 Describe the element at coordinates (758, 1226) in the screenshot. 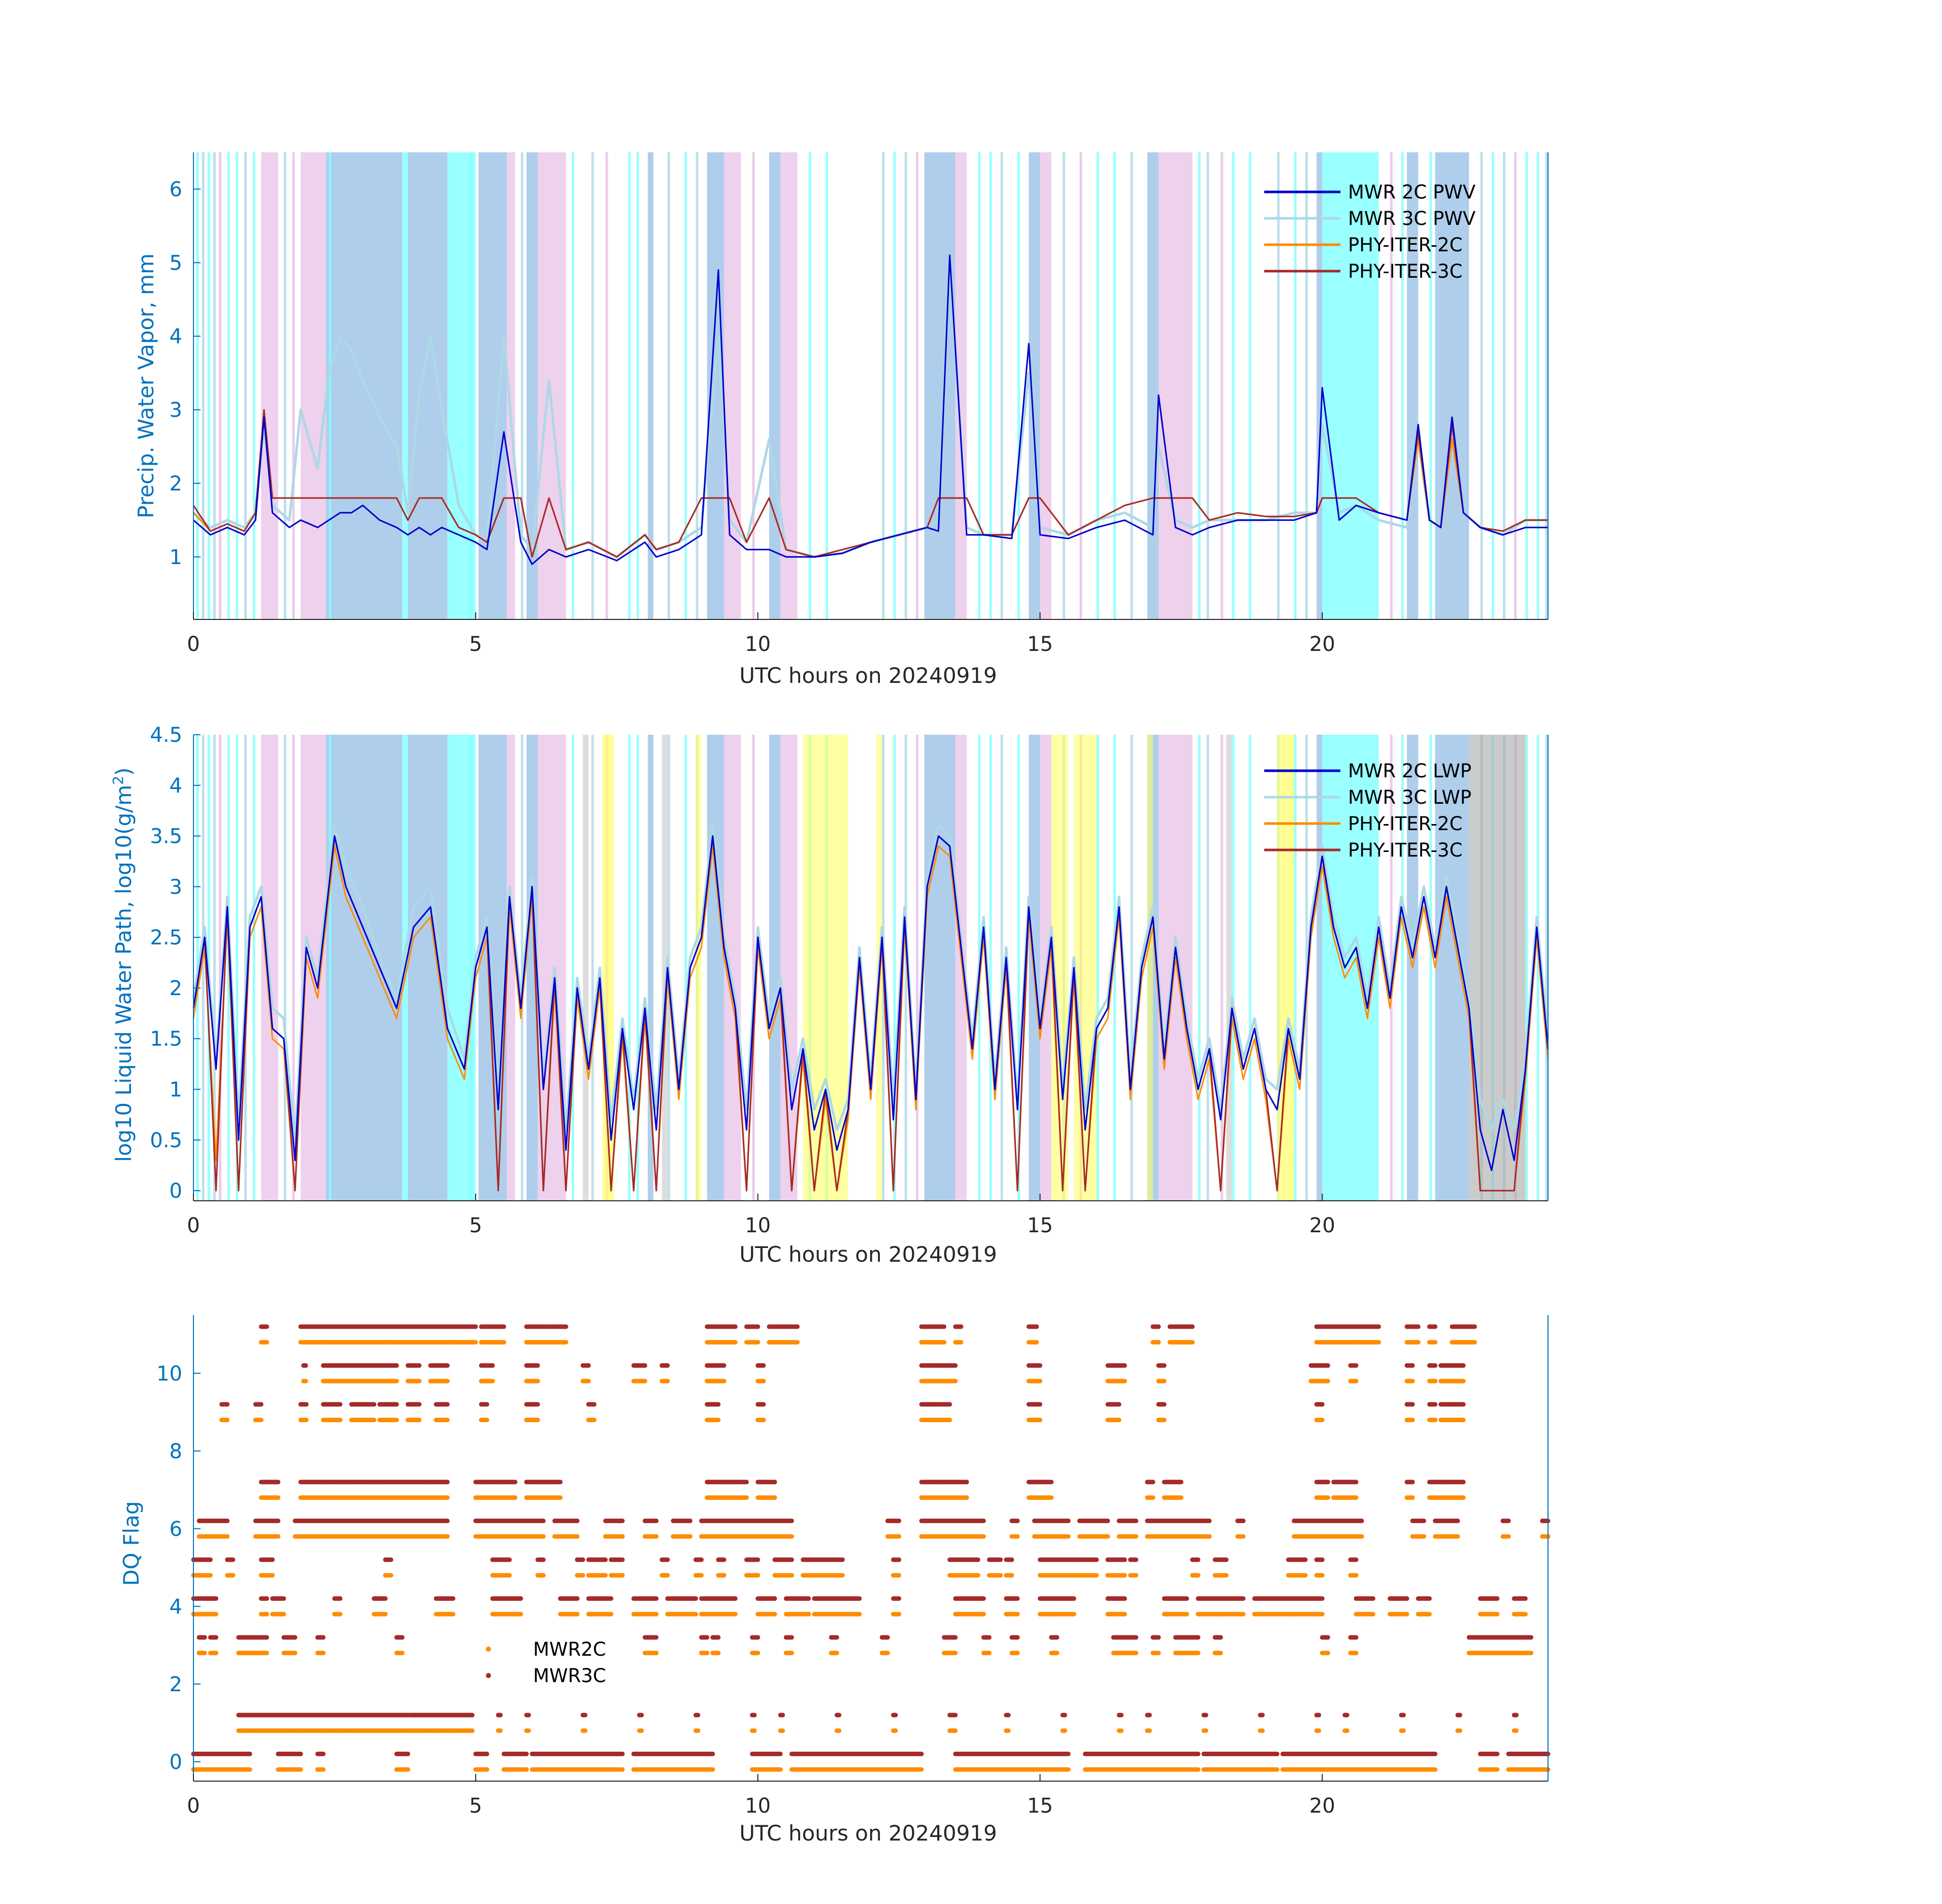

I see `x-tick-label: 10` at that location.